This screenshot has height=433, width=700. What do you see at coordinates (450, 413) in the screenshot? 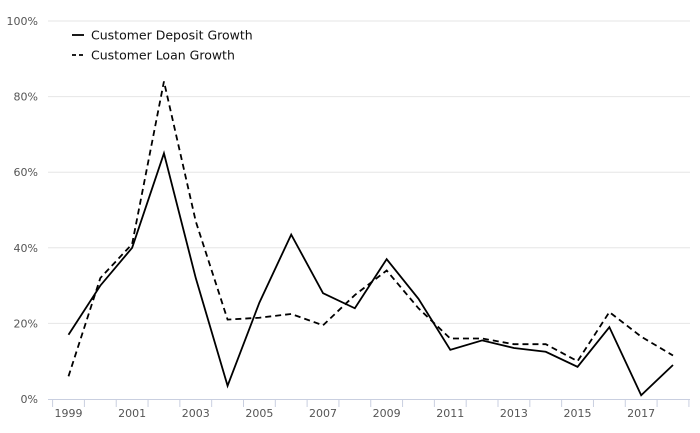
I see `x-tick-label: 2011` at bounding box center [450, 413].